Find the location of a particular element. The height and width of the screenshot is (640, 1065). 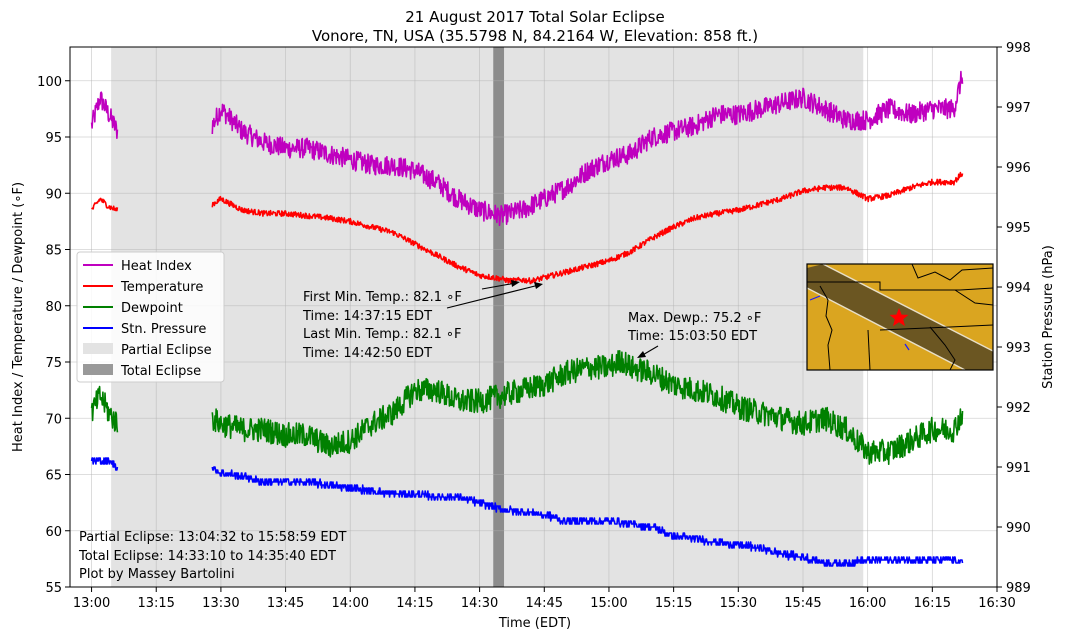

legend-label: Total Eclipse is located at coordinates (160, 371).